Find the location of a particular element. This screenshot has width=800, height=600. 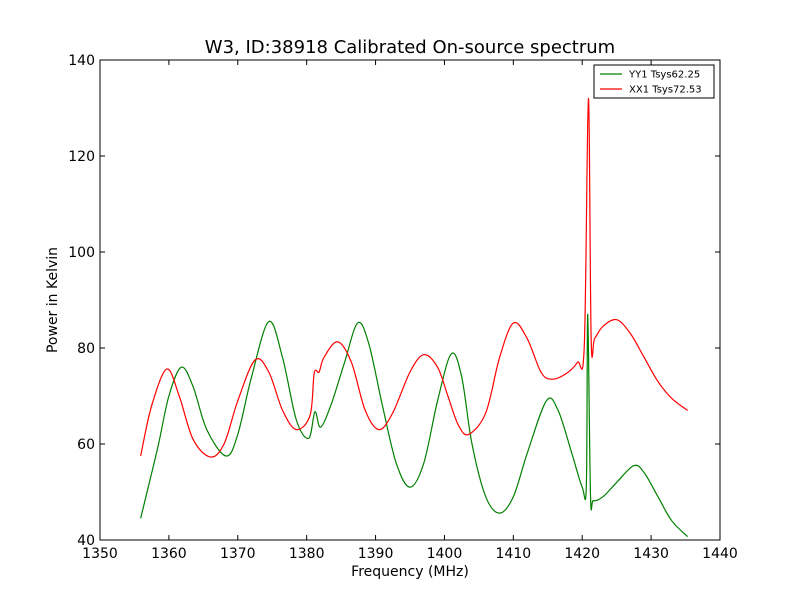

y-tick-label: 140 is located at coordinates (81, 61).